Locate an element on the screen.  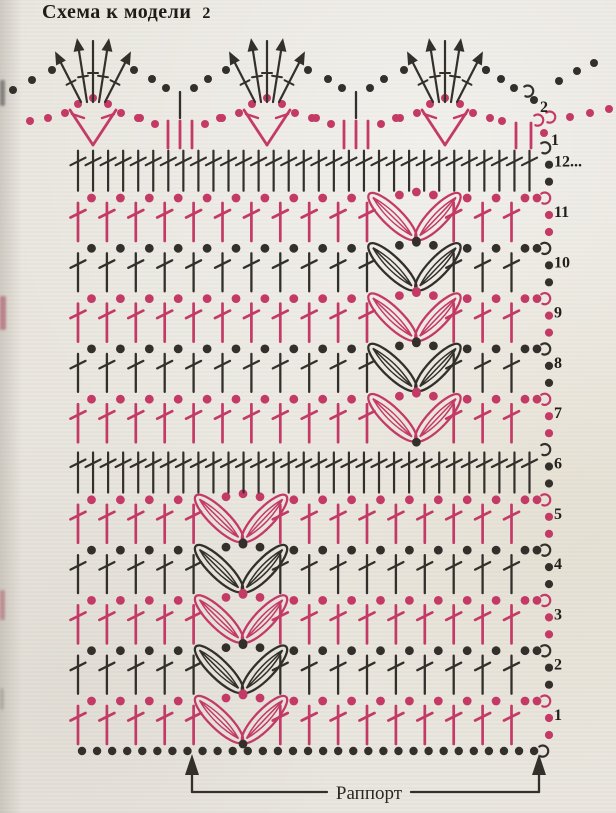
v-tick is located at coordinates (430, 116).